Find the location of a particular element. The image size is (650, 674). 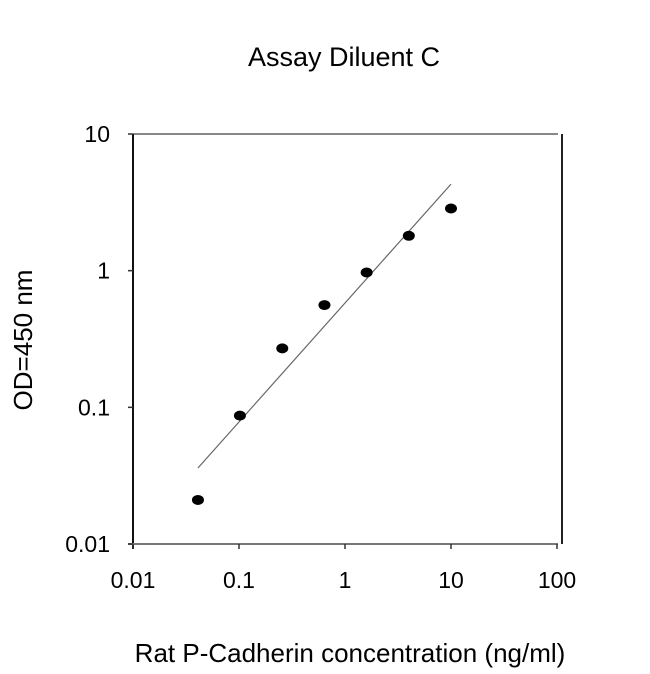

y-axis-label: OD=450 nm is located at coordinates (23, 340).